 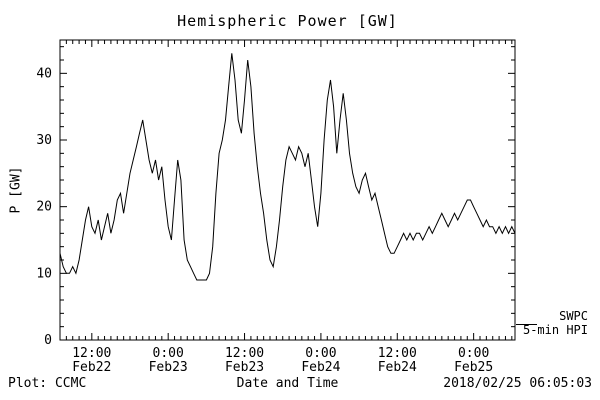 What do you see at coordinates (44, 73) in the screenshot?
I see `y-tick-label: 40` at bounding box center [44, 73].